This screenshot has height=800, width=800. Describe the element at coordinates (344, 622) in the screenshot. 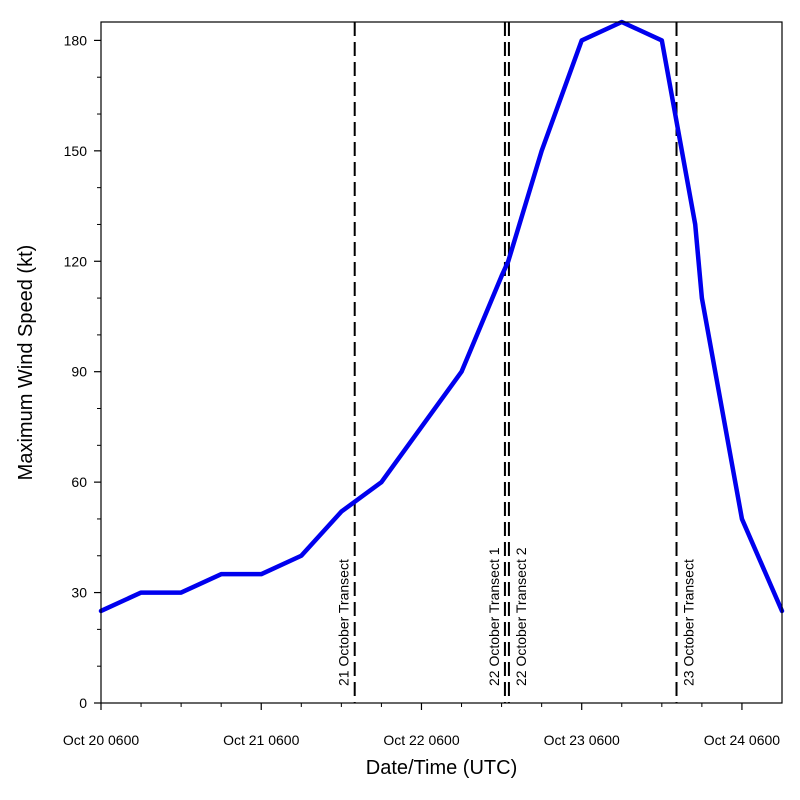

I see `transect-label: 21 October Transect` at that location.